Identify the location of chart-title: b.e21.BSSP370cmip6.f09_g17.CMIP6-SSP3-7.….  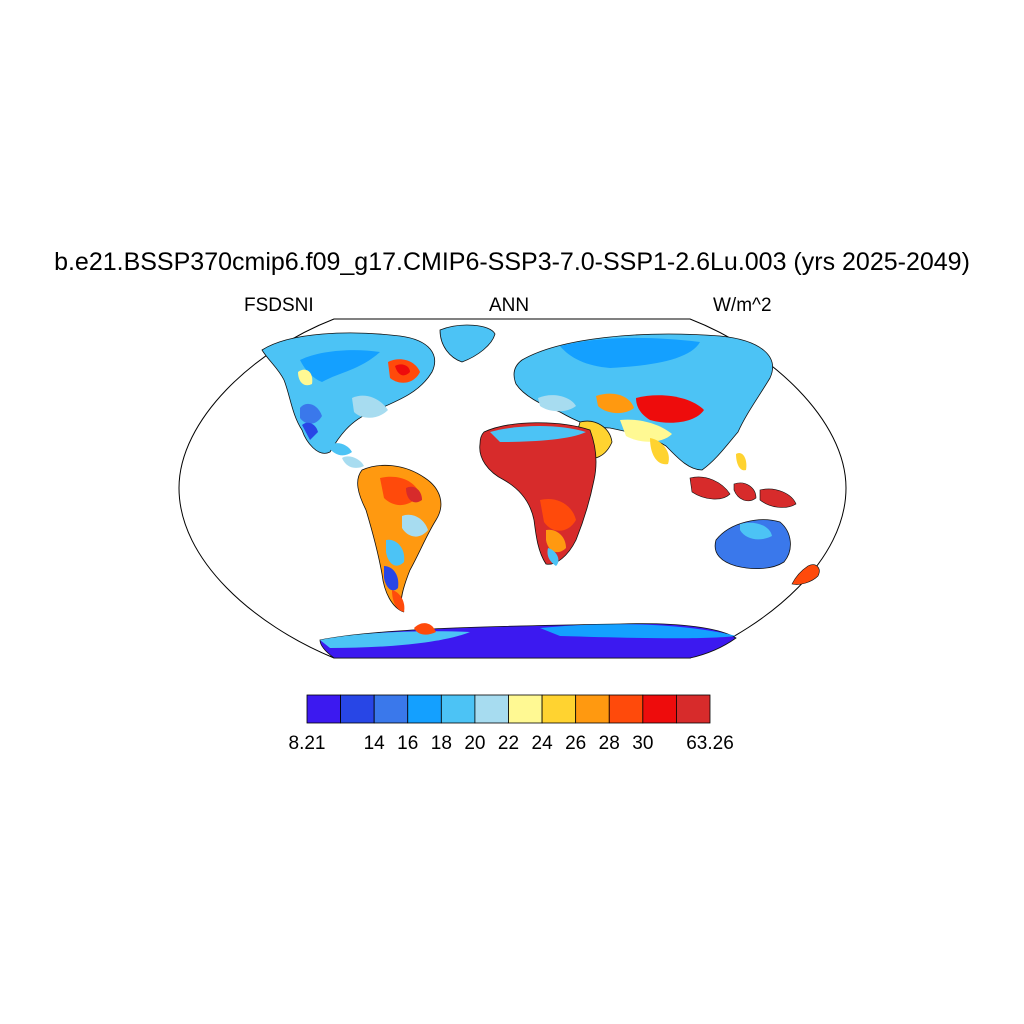
(512, 262).